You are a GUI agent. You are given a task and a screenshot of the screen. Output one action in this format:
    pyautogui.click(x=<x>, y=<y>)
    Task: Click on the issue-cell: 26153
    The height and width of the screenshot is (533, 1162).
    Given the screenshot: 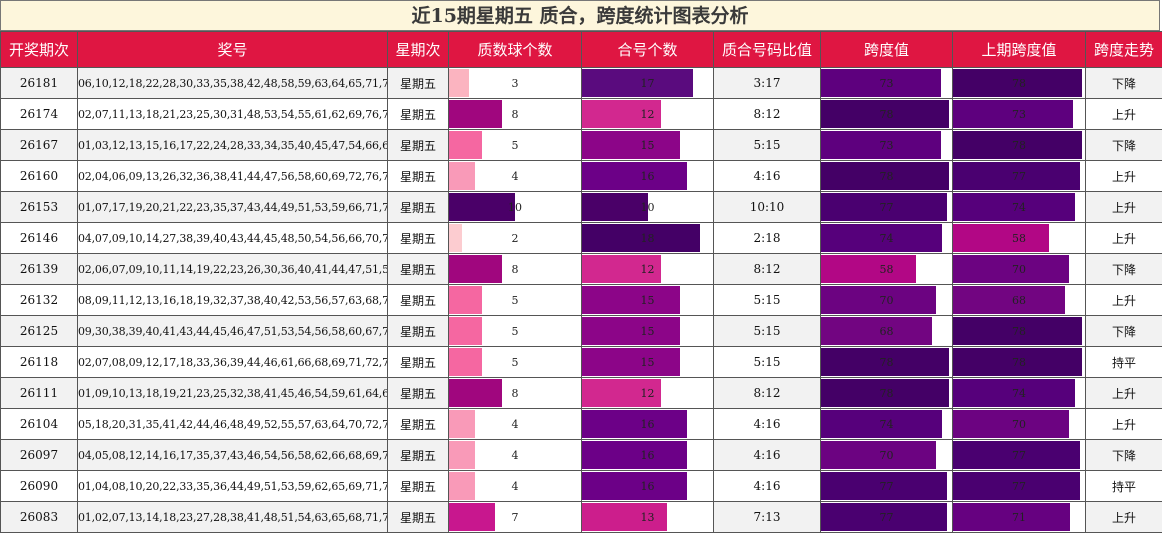 What is the action you would take?
    pyautogui.click(x=39, y=207)
    